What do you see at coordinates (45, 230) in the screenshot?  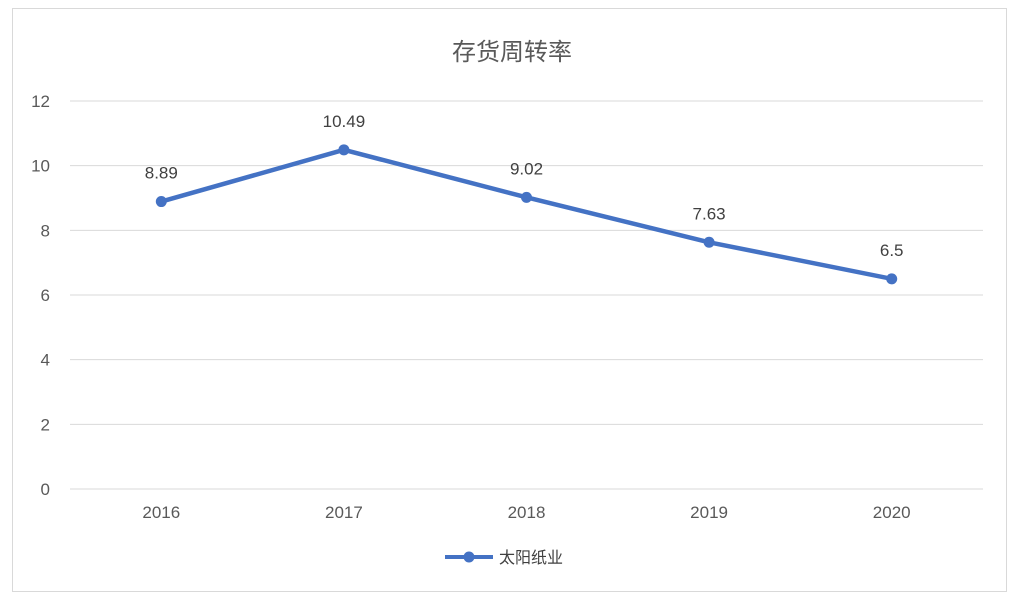 I see `y-tick-label: 8` at bounding box center [45, 230].